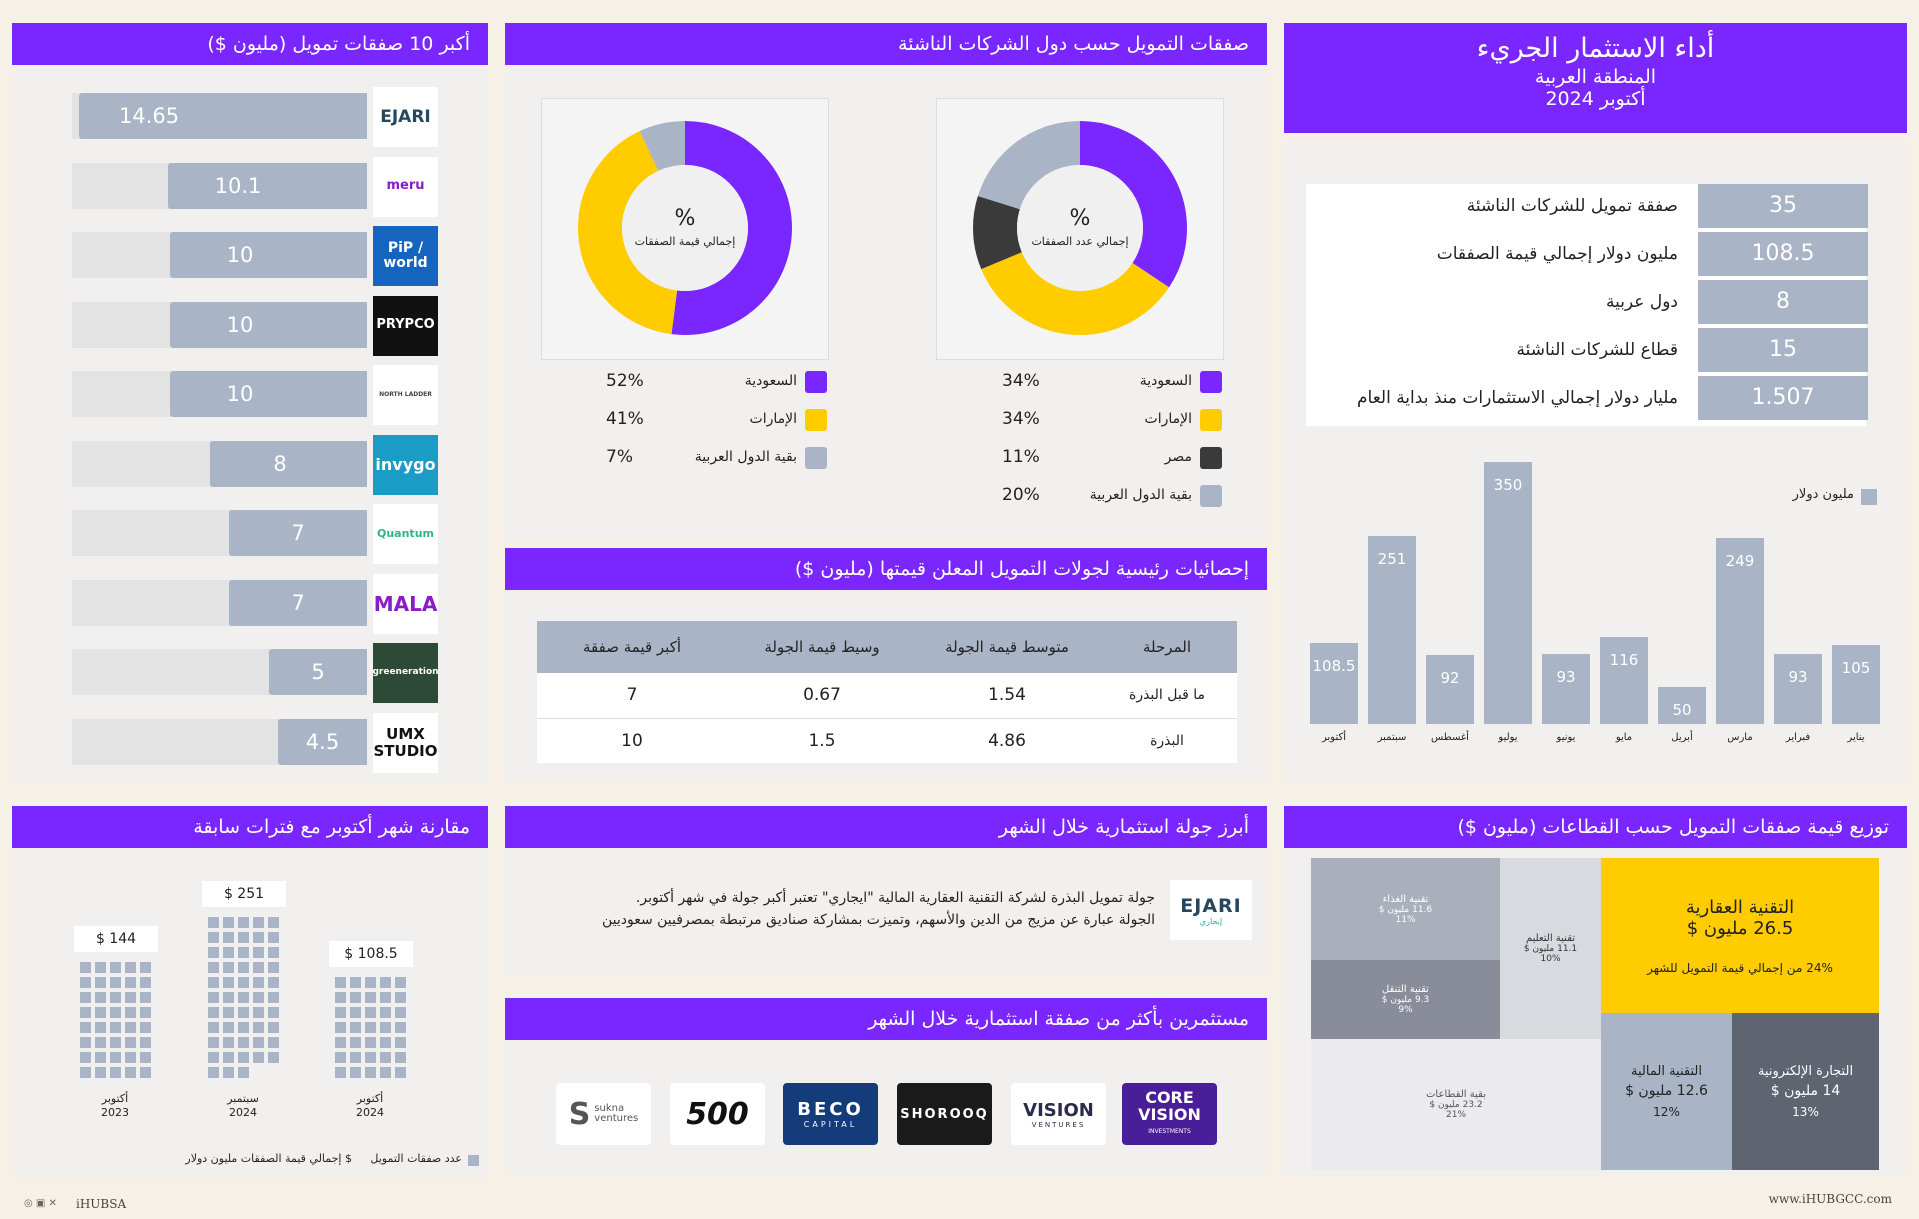 This screenshot has height=1219, width=1919. I want to click on top10-title: أكبر 10 صفقات تمويل (مليون $), so click(250, 44).